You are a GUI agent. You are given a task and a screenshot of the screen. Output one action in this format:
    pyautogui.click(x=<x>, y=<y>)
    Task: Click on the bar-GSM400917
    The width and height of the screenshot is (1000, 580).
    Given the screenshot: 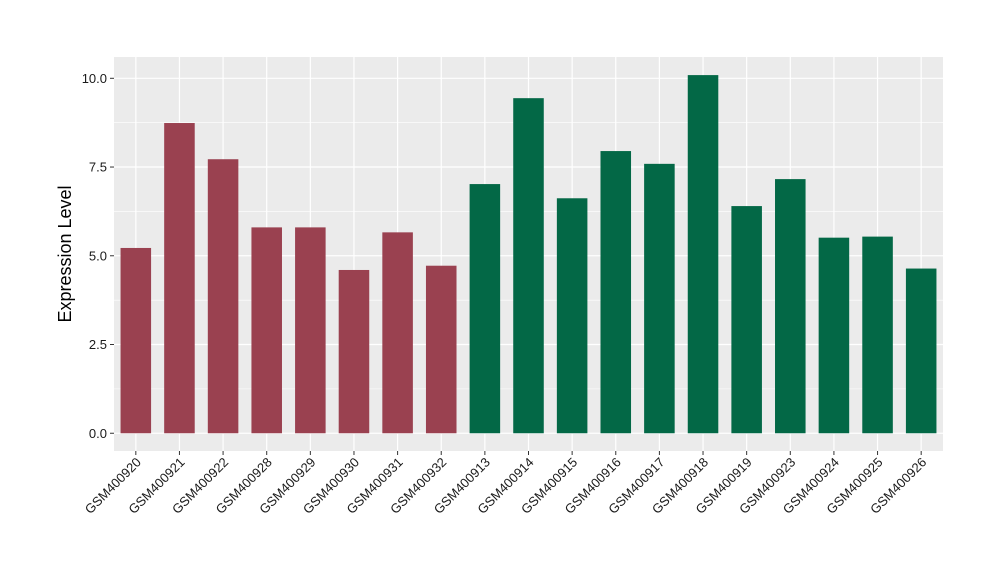 What is the action you would take?
    pyautogui.click(x=659, y=298)
    